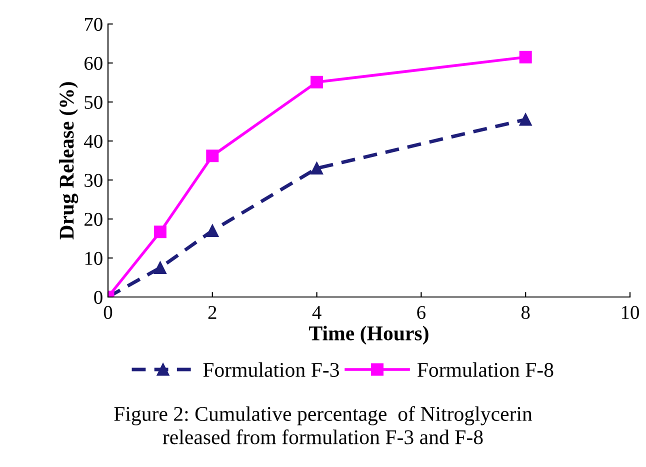 This screenshot has width=646, height=467. What do you see at coordinates (317, 312) in the screenshot?
I see `x-tick-label: 4` at bounding box center [317, 312].